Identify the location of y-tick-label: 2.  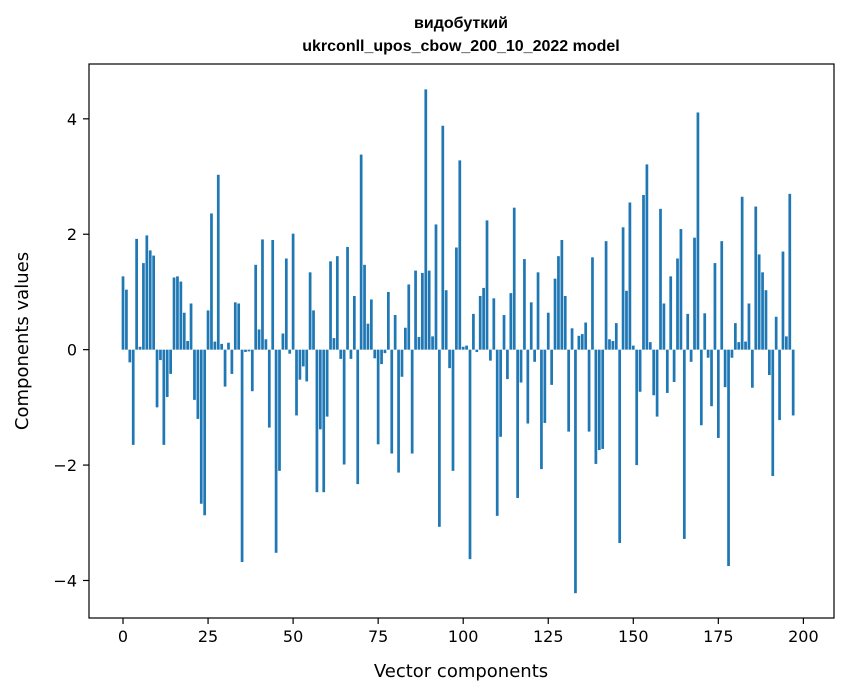
(72, 234).